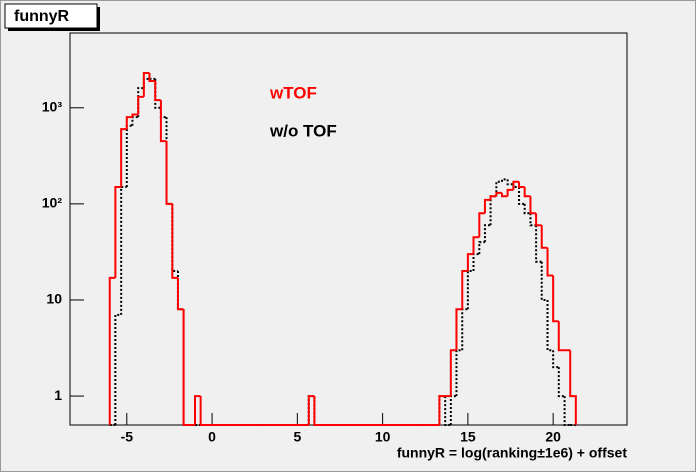 Image resolution: width=696 pixels, height=472 pixels. What do you see at coordinates (383, 437) in the screenshot?
I see `x-tick-label: 10` at bounding box center [383, 437].